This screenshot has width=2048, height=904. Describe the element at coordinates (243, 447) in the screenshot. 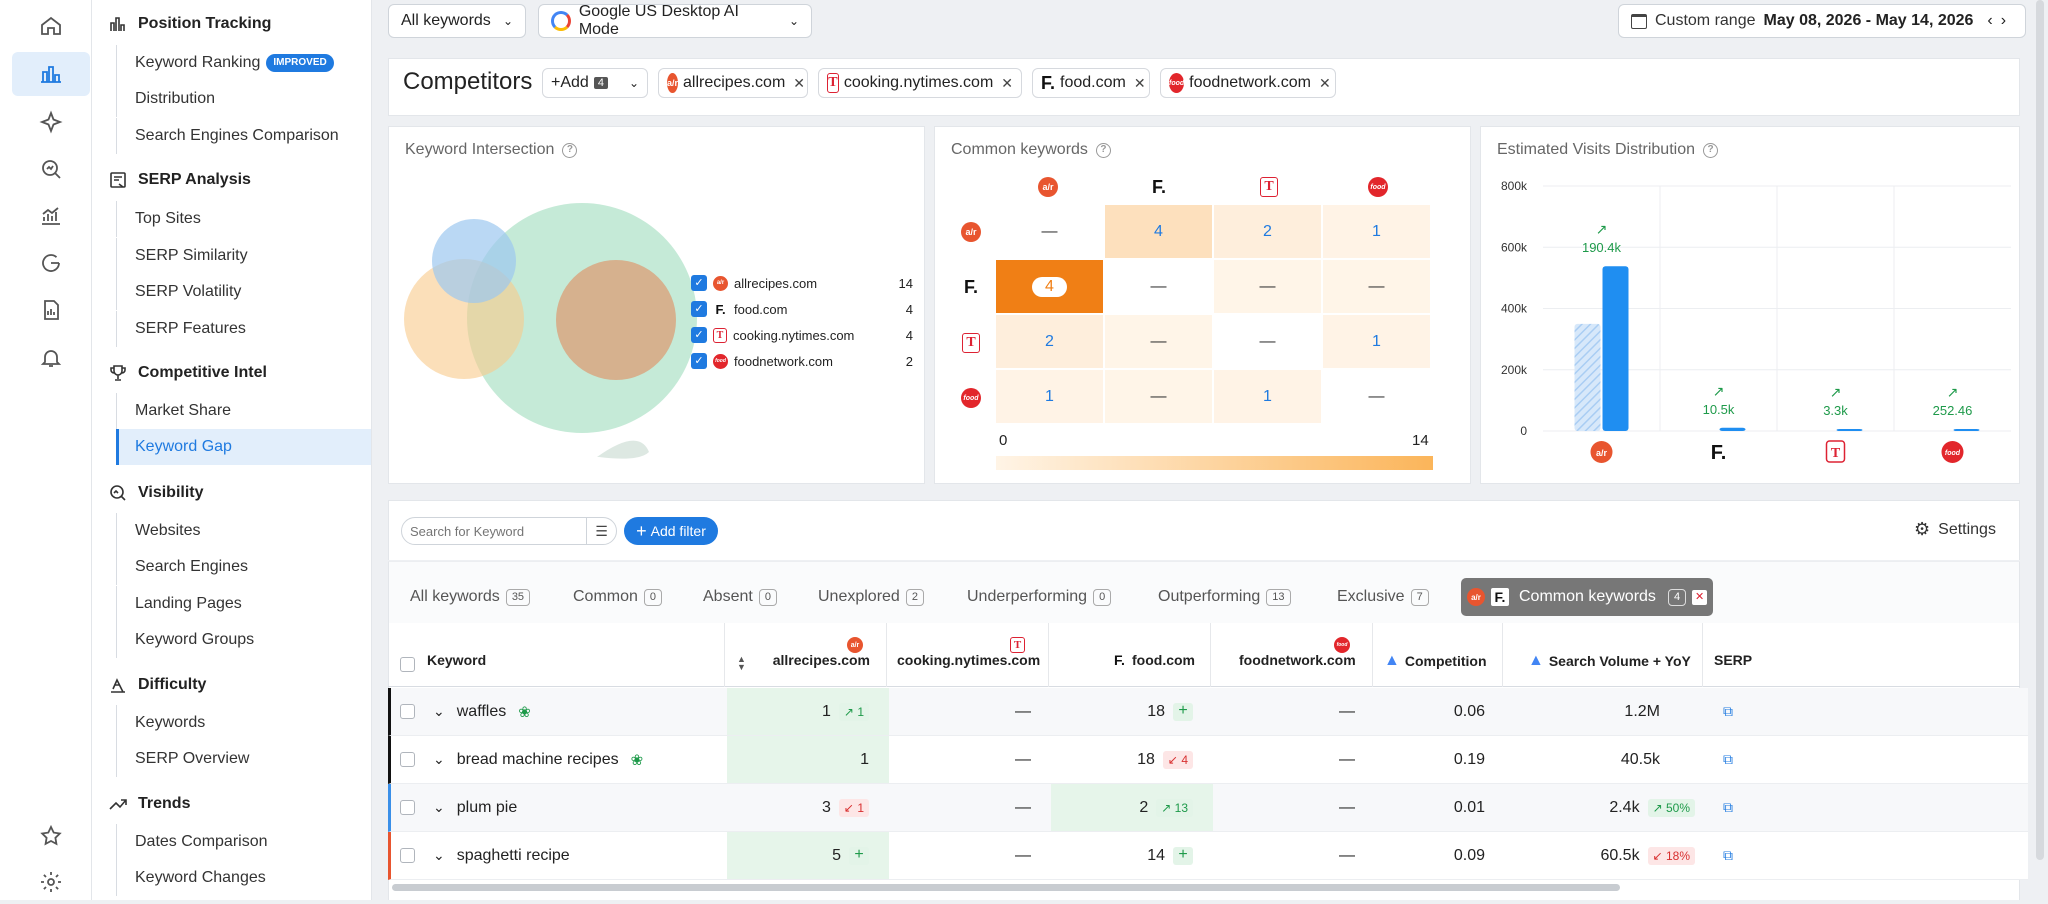

I see `sidebar-item-keyword-gap: Keyword Gap` at that location.